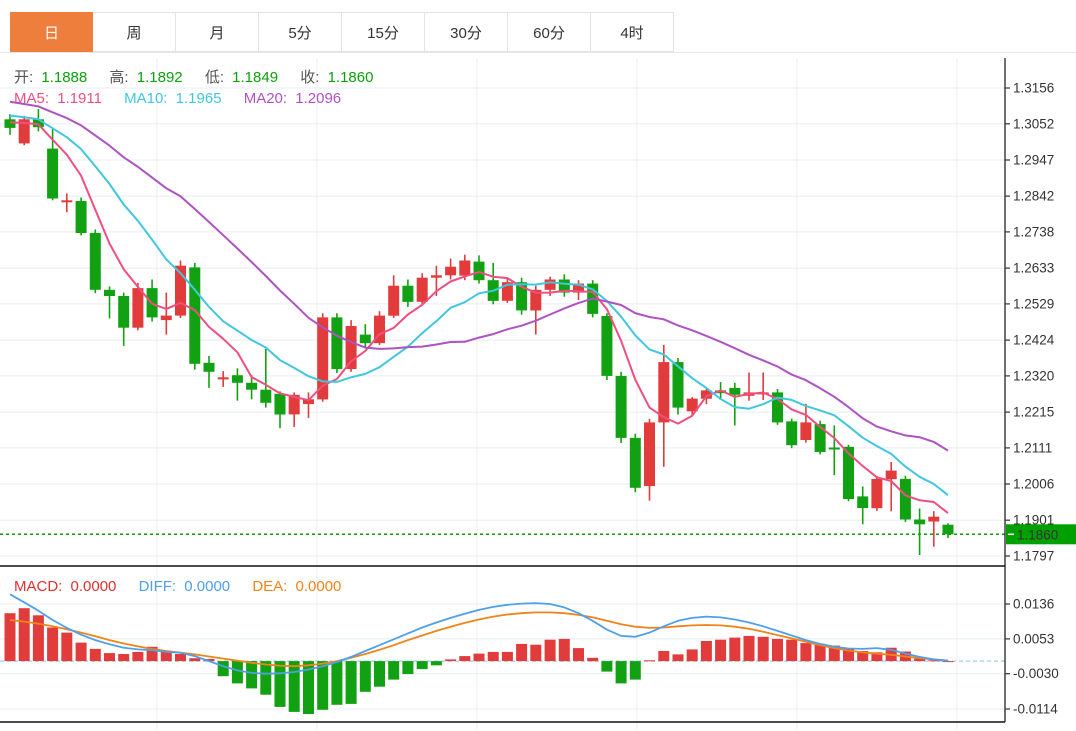 This screenshot has width=1076, height=731. Describe the element at coordinates (1033, 638) in the screenshot. I see `svg-text: 0.0053` at that location.